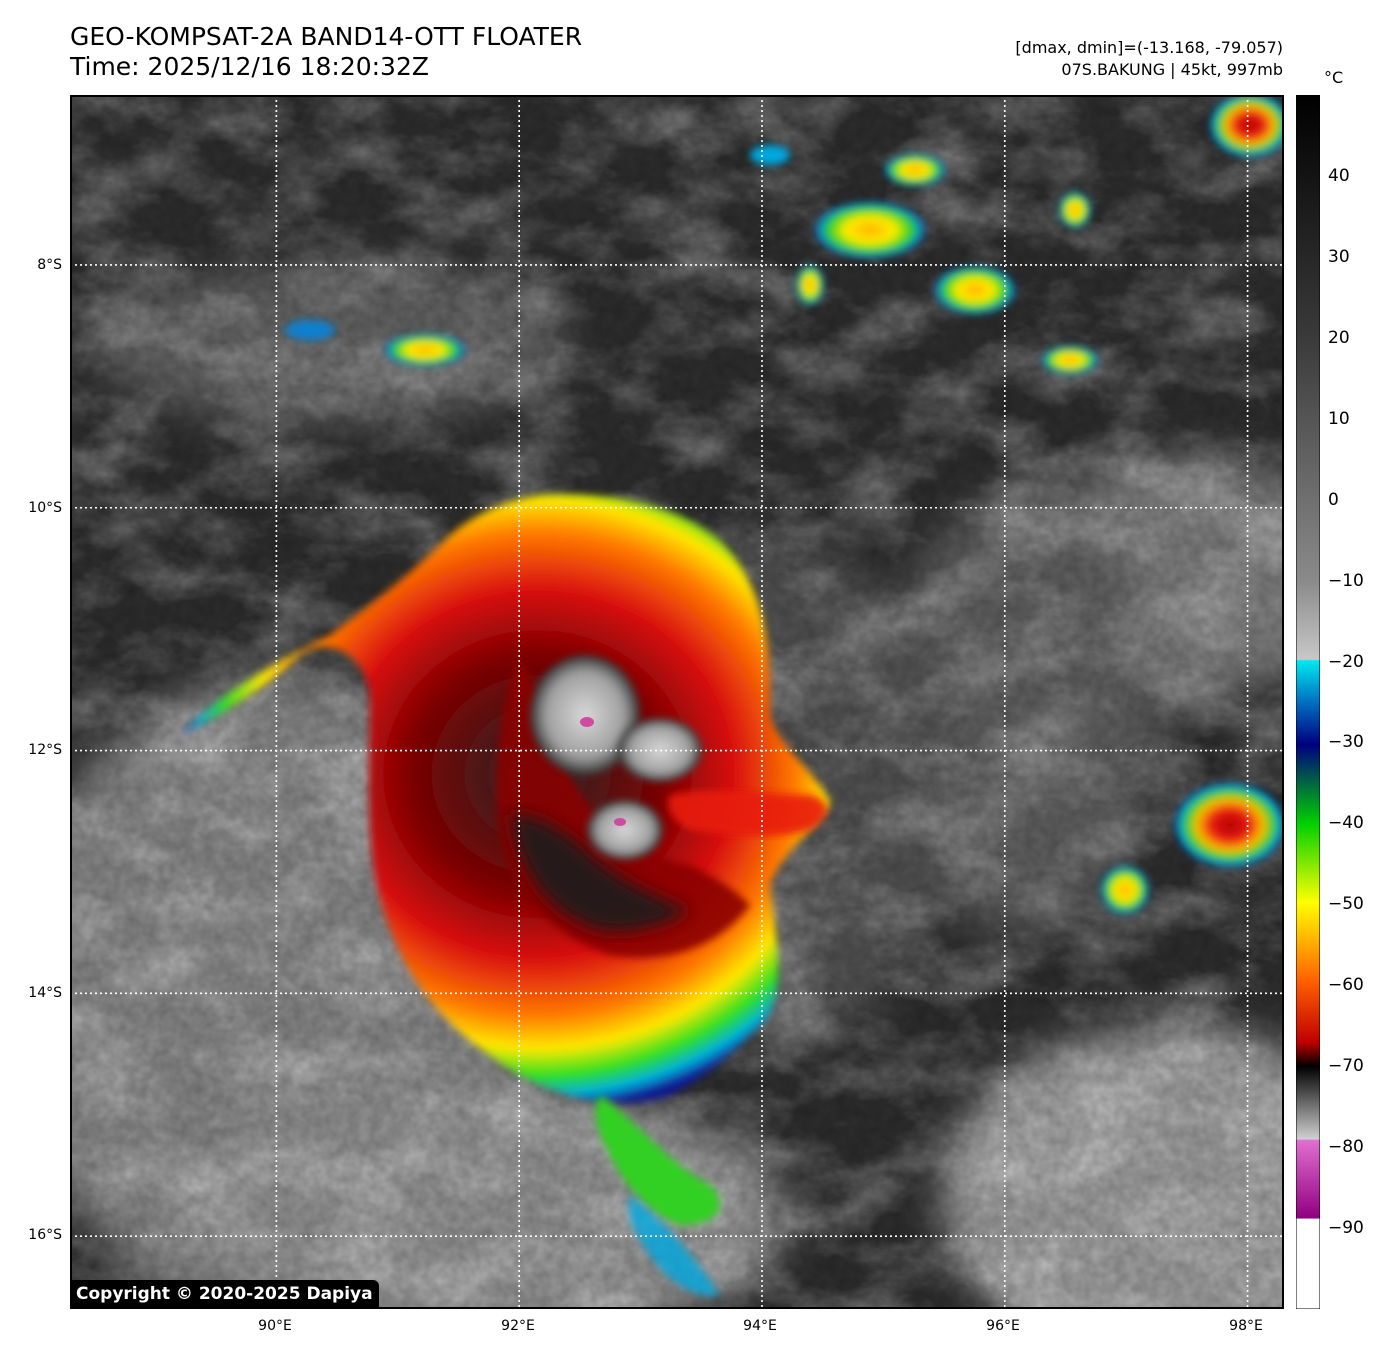 This screenshot has height=1359, width=1388. What do you see at coordinates (1346, 823) in the screenshot?
I see `colorbar-tick-label: −40` at bounding box center [1346, 823].